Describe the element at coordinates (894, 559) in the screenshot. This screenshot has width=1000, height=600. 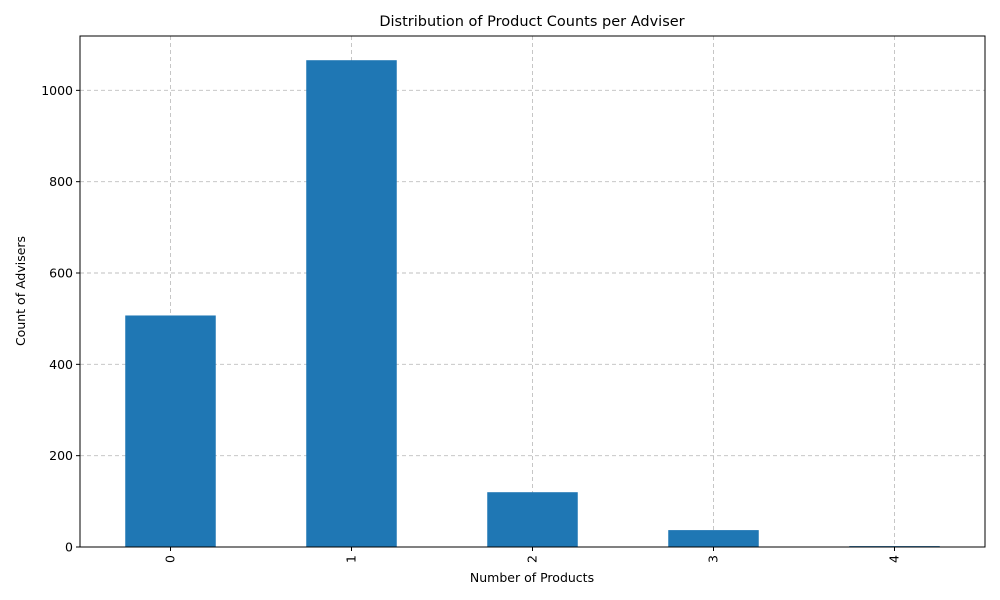
I see `x-tick-label: 4` at that location.